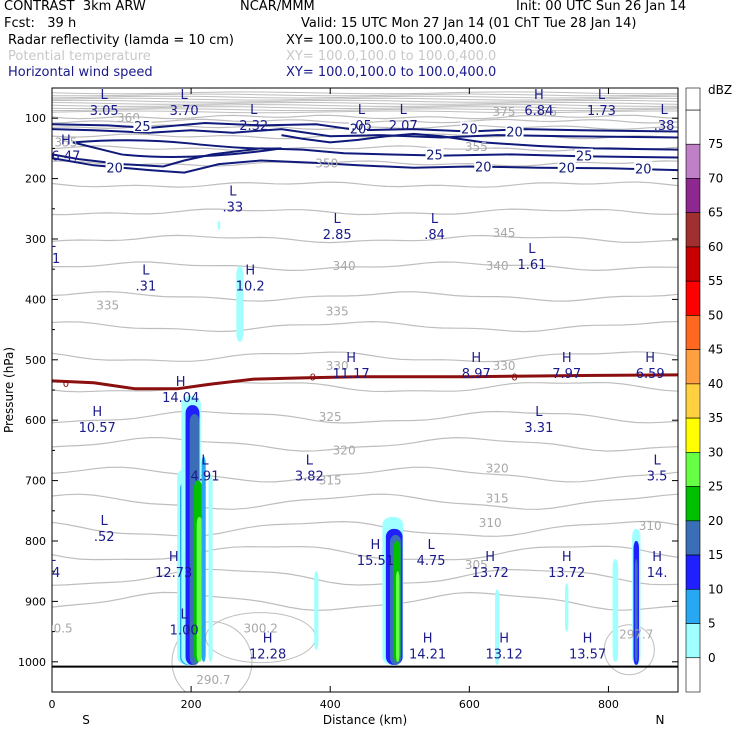 The height and width of the screenshot is (740, 740). What do you see at coordinates (715, 350) in the screenshot?
I see `colorbar-label: 45` at bounding box center [715, 350].